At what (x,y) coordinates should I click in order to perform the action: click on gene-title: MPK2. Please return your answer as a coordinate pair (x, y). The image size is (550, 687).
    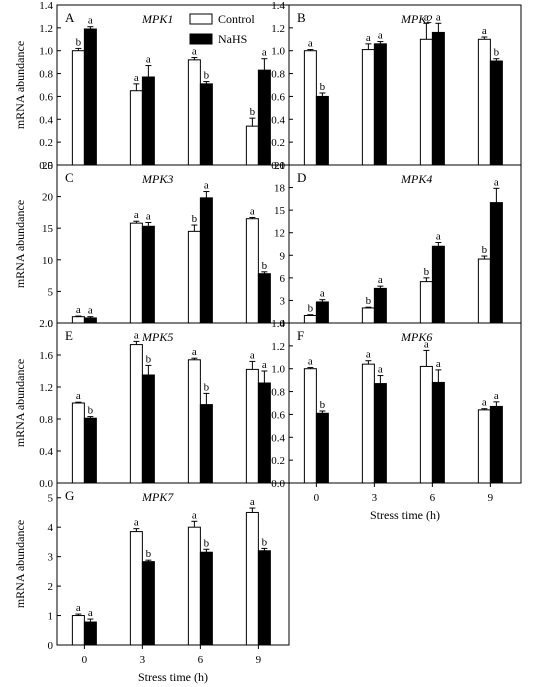
    Looking at the image, I should click on (416, 19).